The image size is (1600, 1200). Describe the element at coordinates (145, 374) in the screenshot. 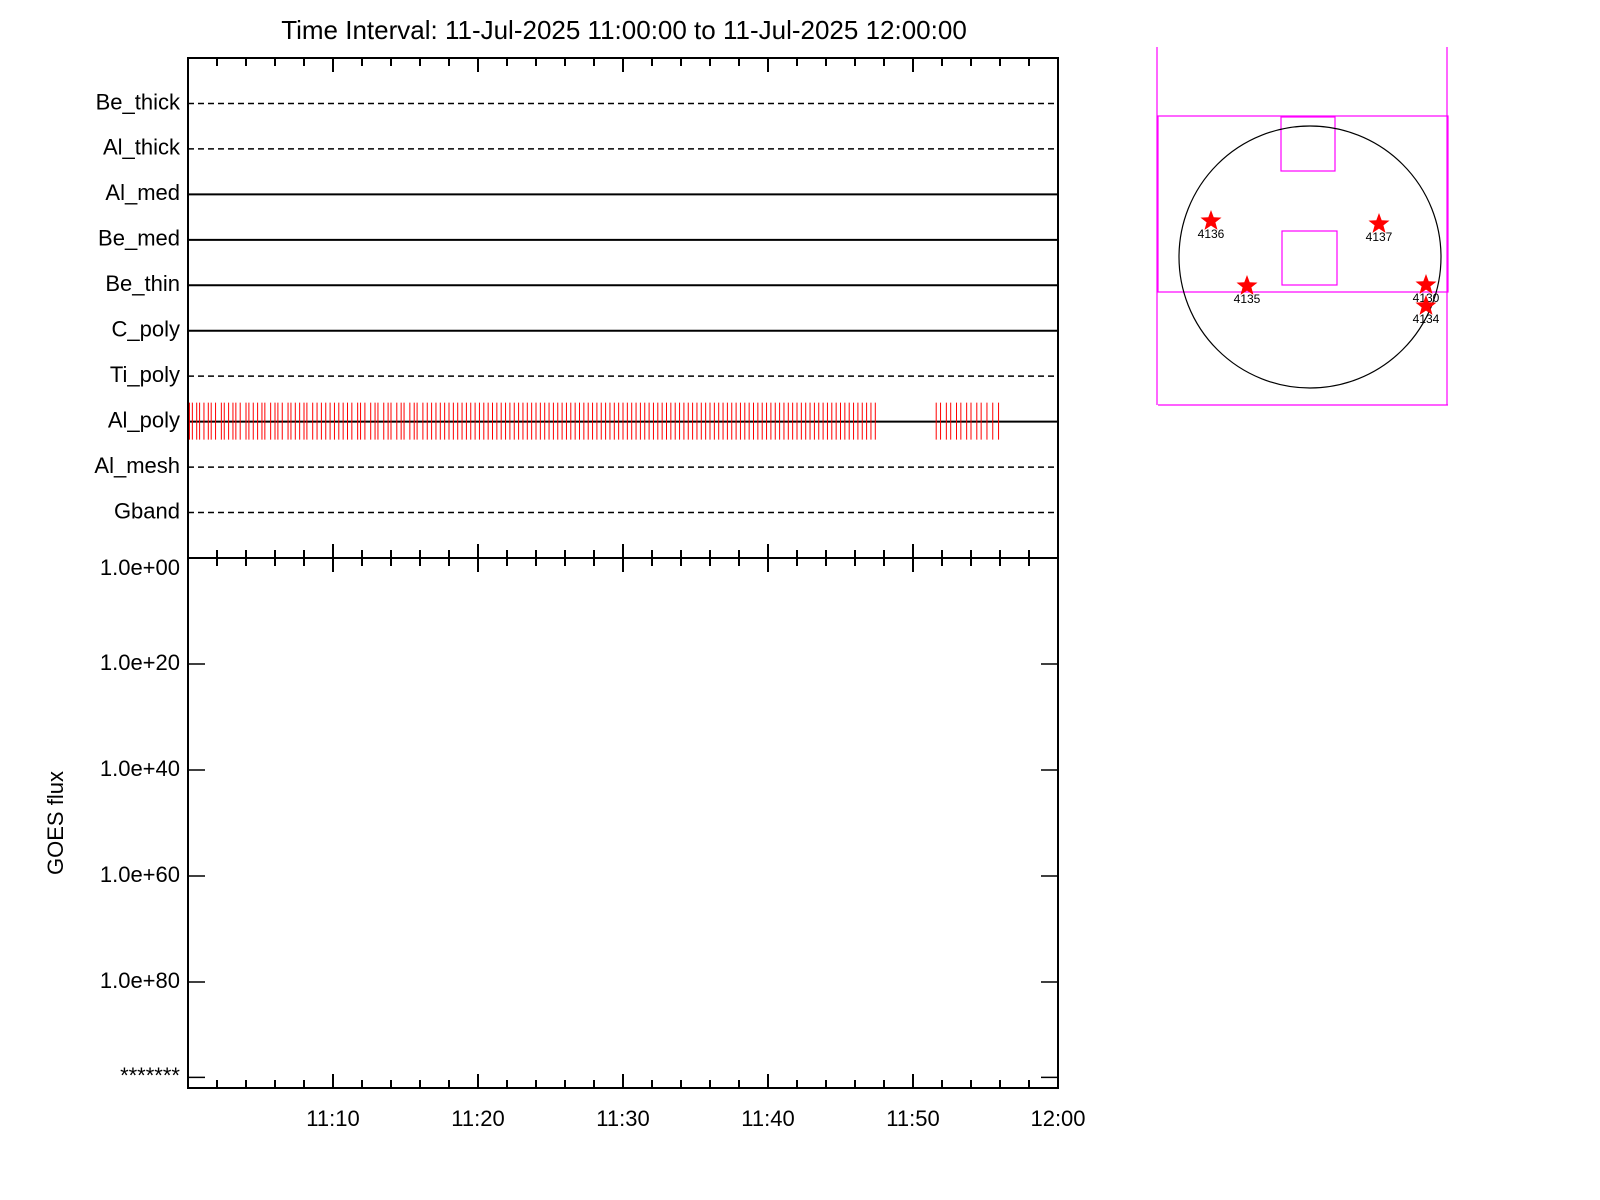

I see `filter-label: Ti_poly` at that location.